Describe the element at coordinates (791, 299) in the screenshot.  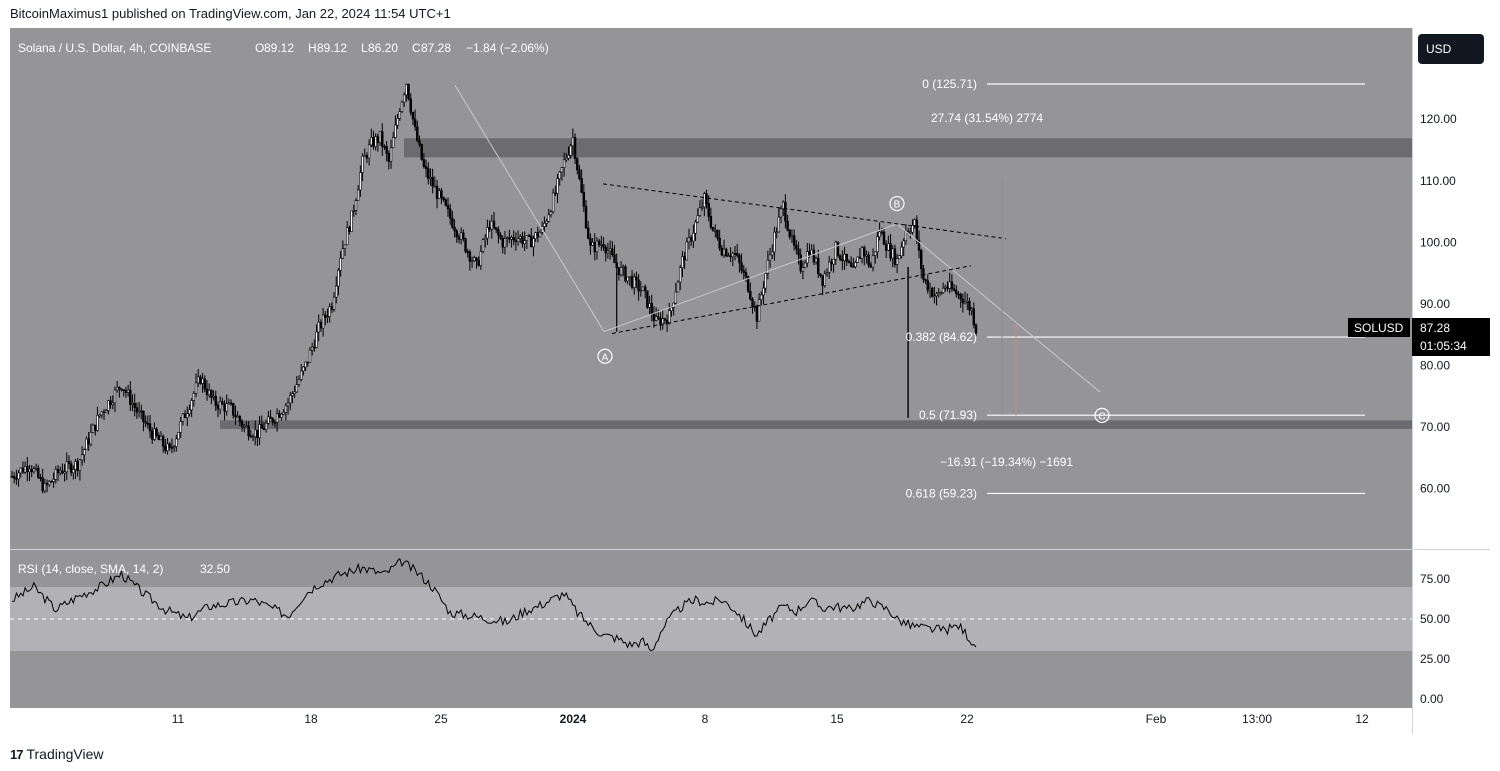
I see `triangle-lower-line` at that location.